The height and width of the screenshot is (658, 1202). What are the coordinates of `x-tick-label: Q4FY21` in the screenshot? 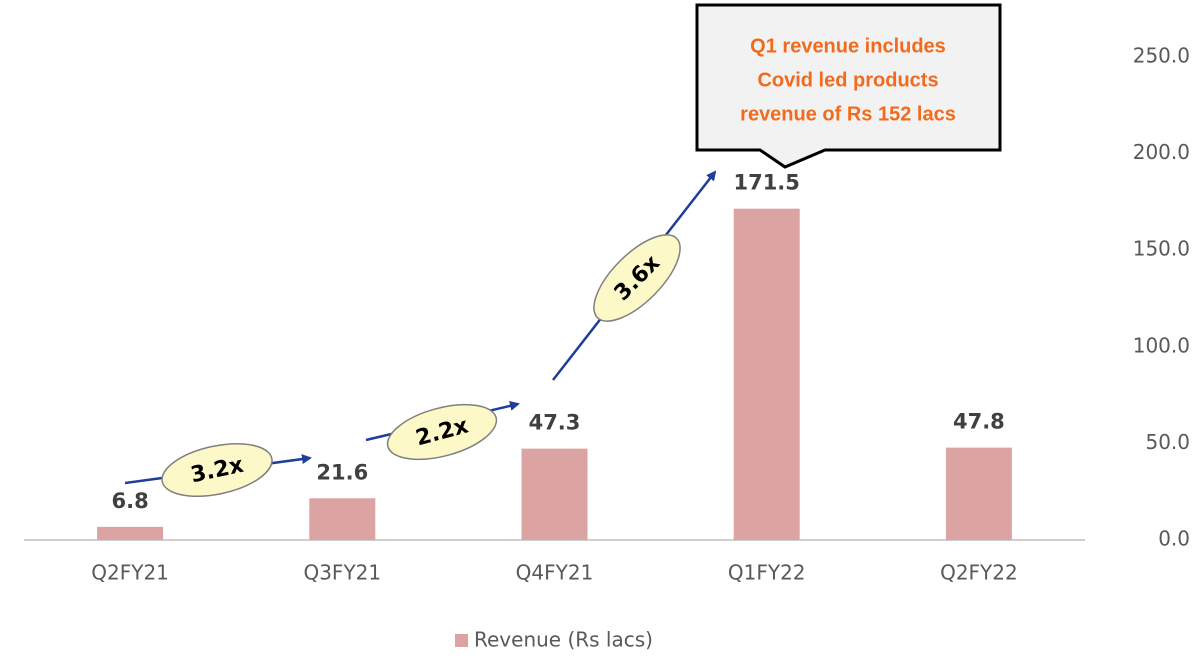 It's located at (555, 573).